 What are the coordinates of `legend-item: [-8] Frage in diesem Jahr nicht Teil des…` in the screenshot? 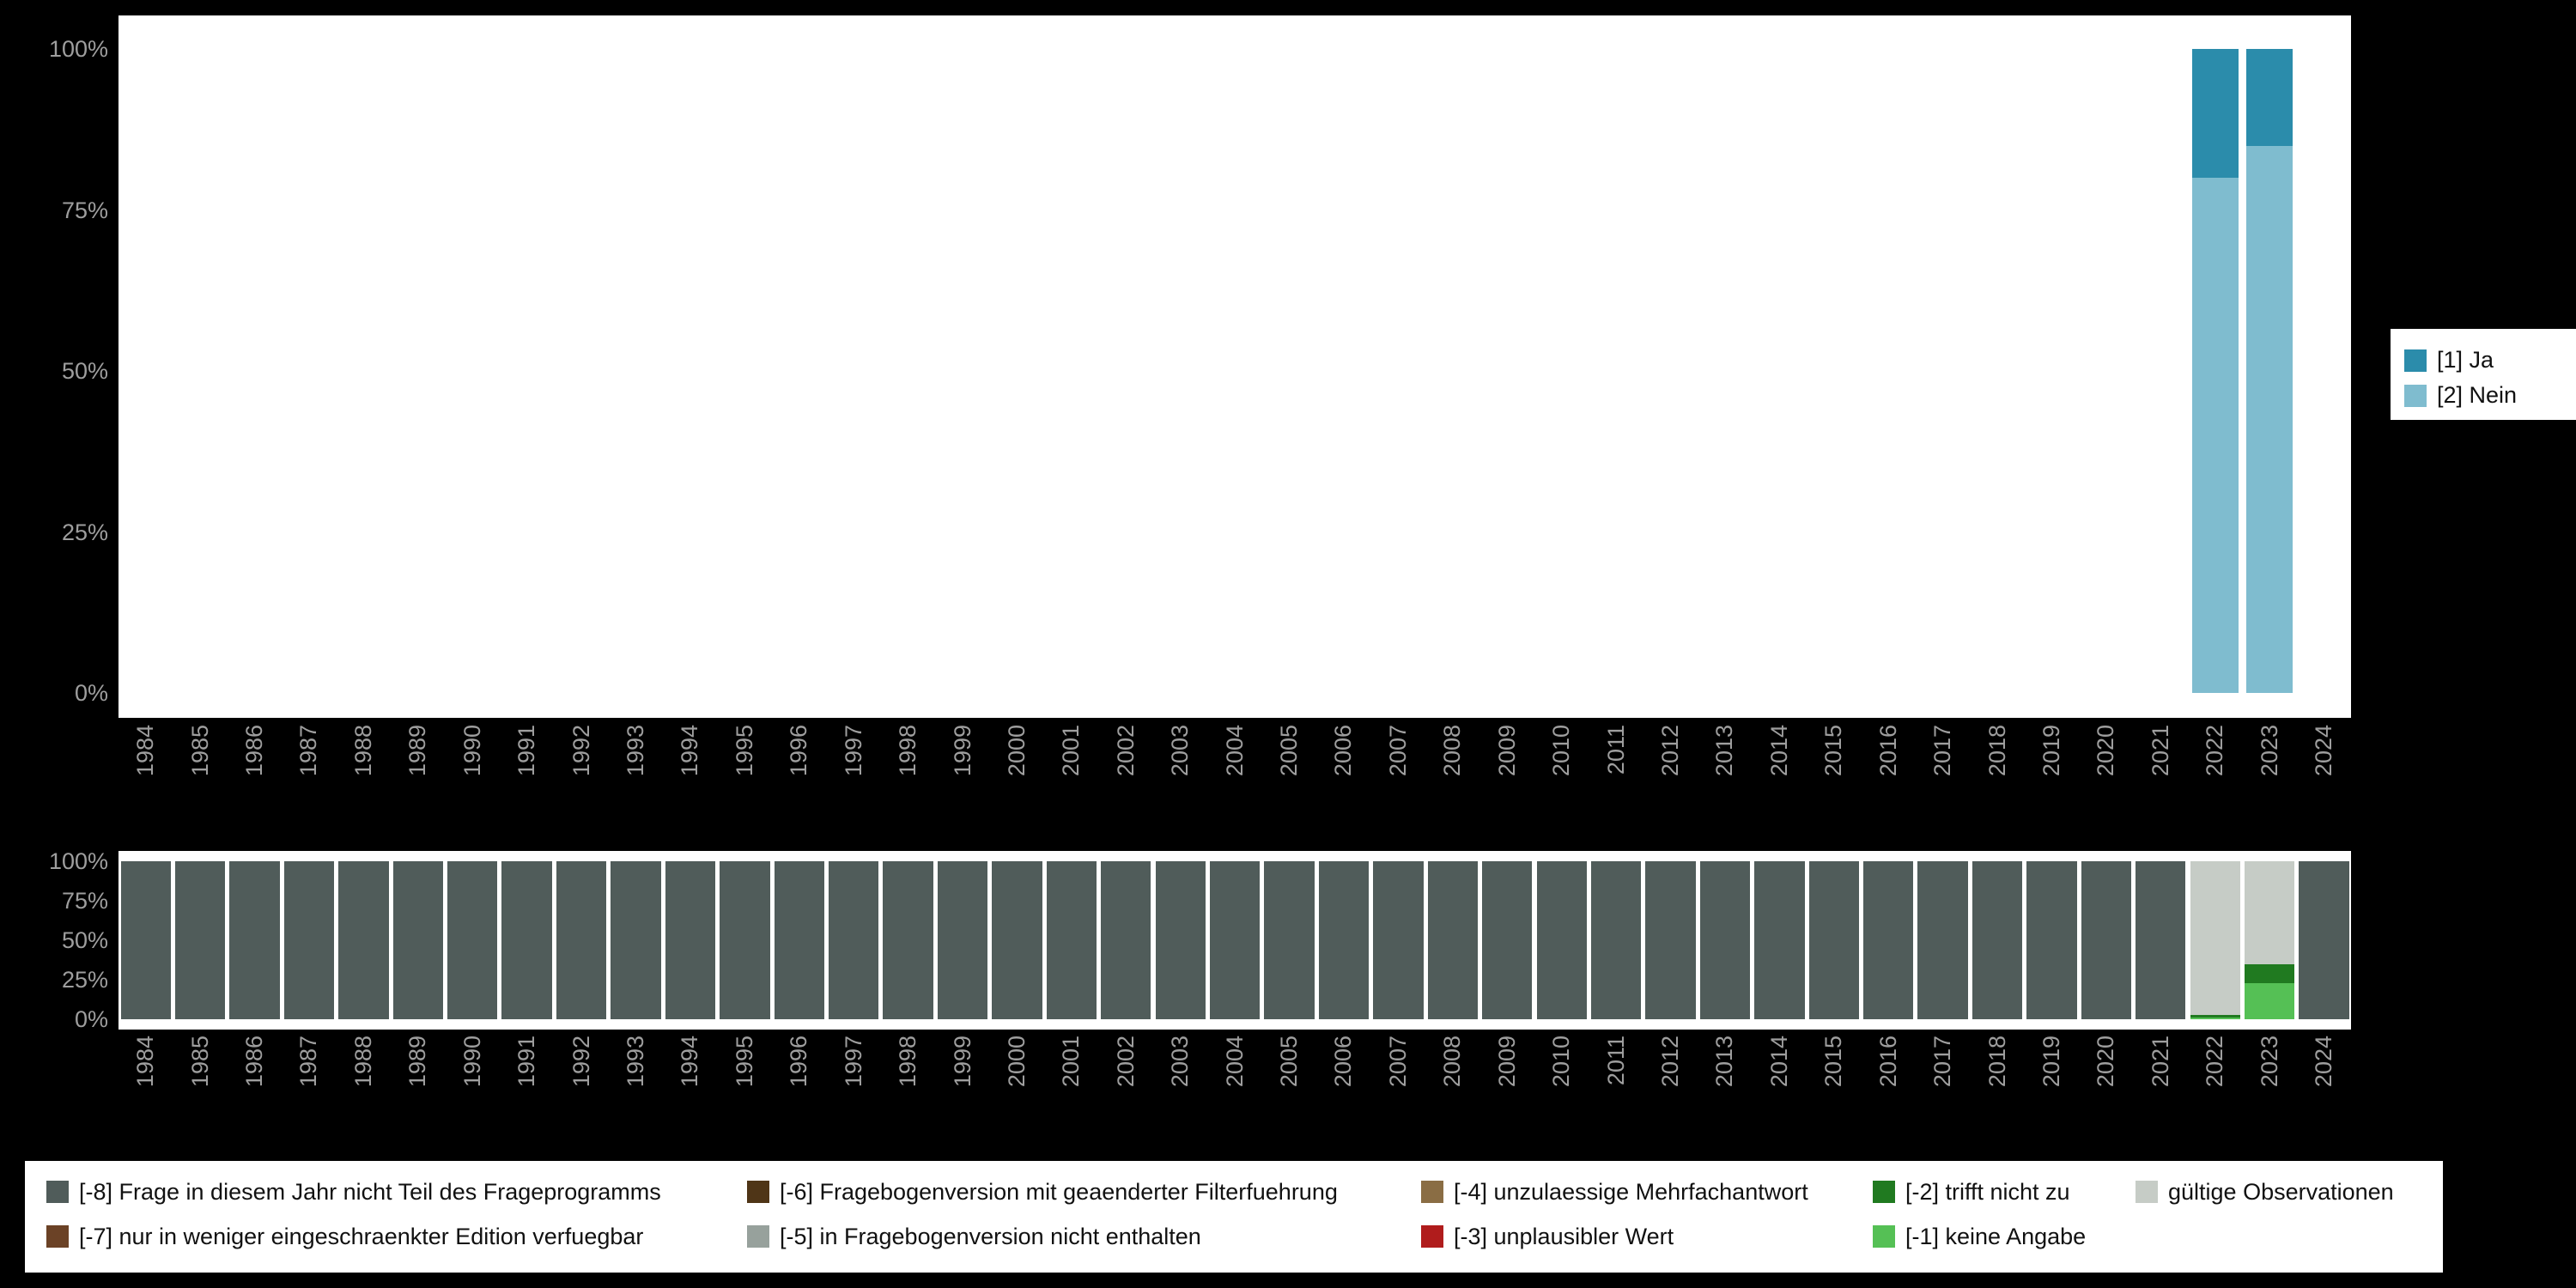 It's located at (354, 1192).